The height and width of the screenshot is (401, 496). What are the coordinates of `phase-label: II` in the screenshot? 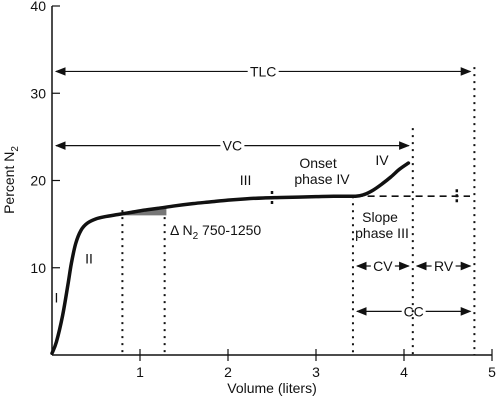 It's located at (89, 258).